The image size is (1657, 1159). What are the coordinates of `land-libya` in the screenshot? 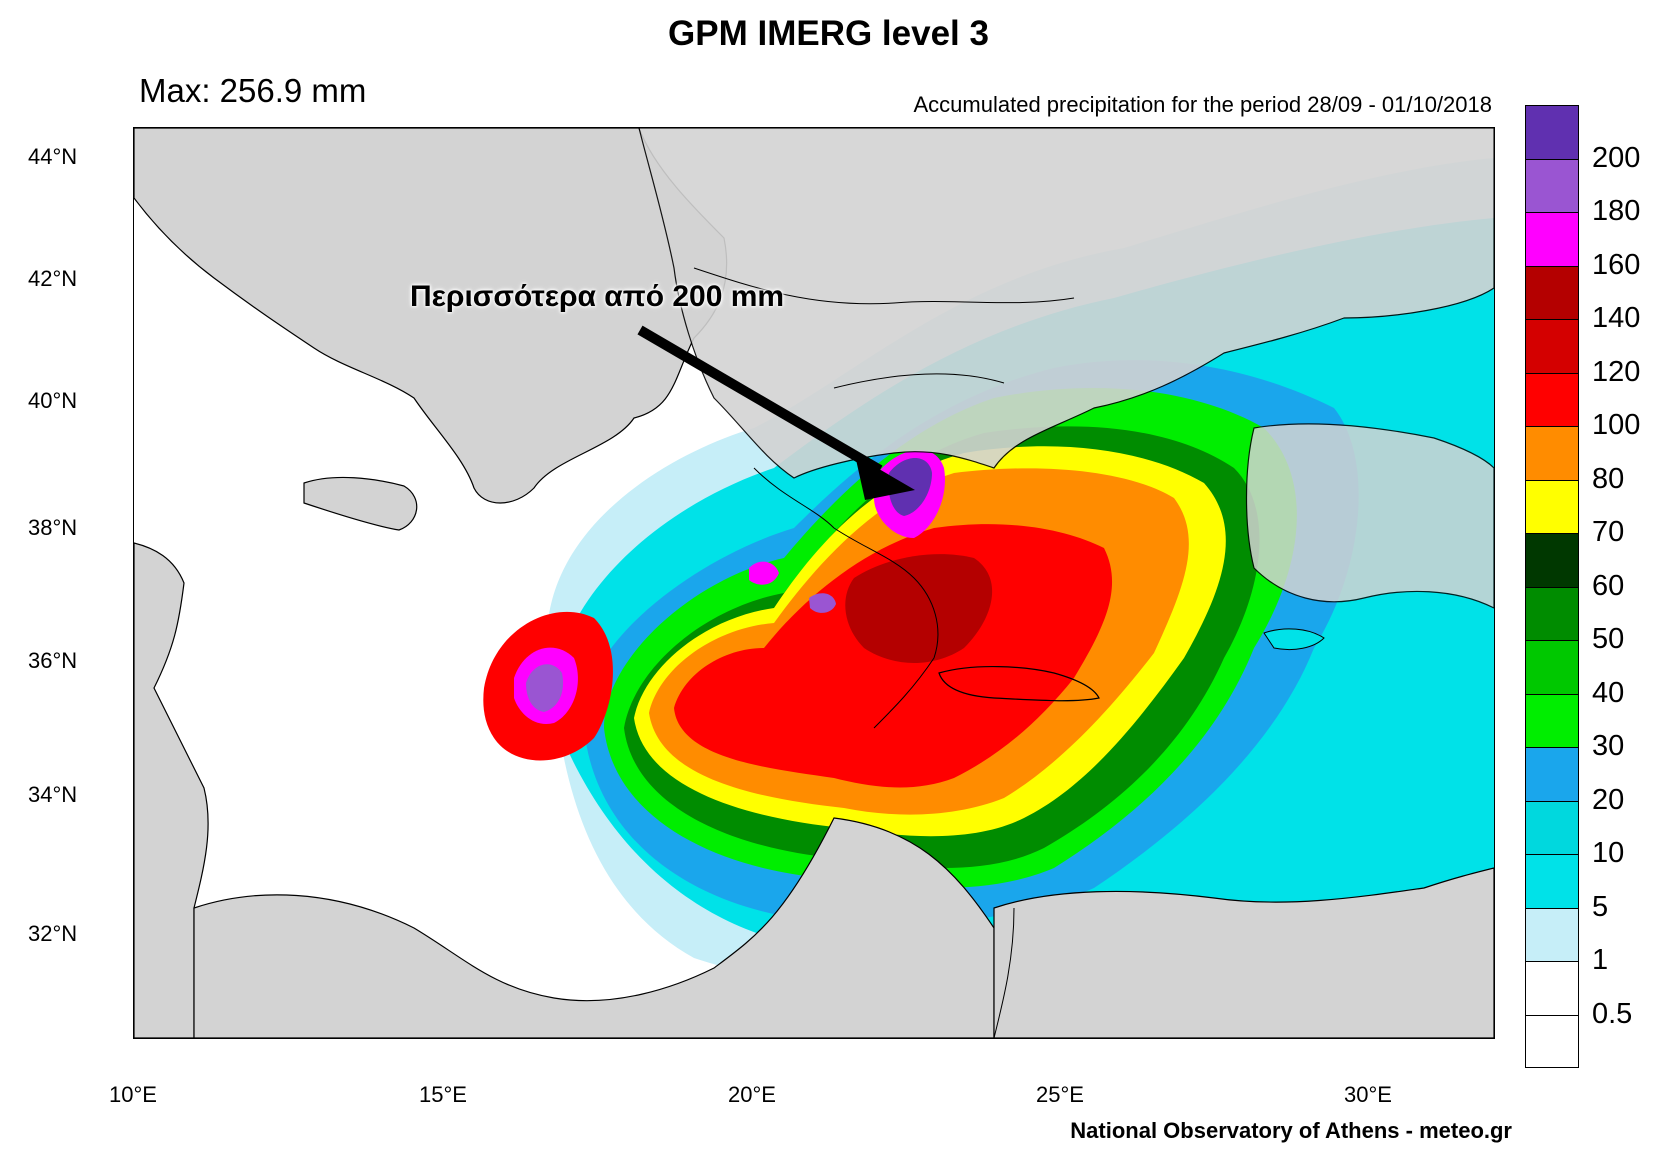 It's located at (594, 927).